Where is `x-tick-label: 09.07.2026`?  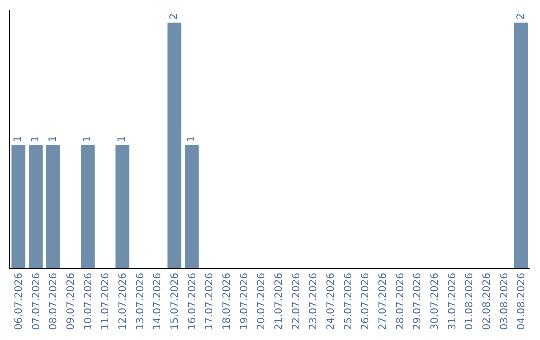 x-tick-label: 09.07.2026 is located at coordinates (71, 301).